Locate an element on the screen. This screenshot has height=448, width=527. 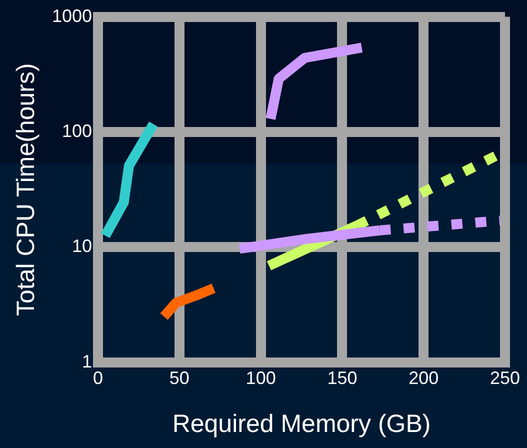
y-tick-label: 1 is located at coordinates (87, 361).